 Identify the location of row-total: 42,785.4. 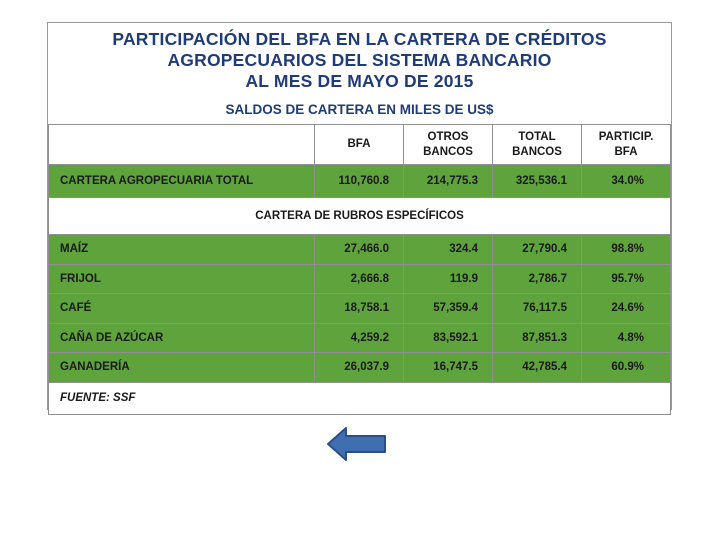
(537, 367).